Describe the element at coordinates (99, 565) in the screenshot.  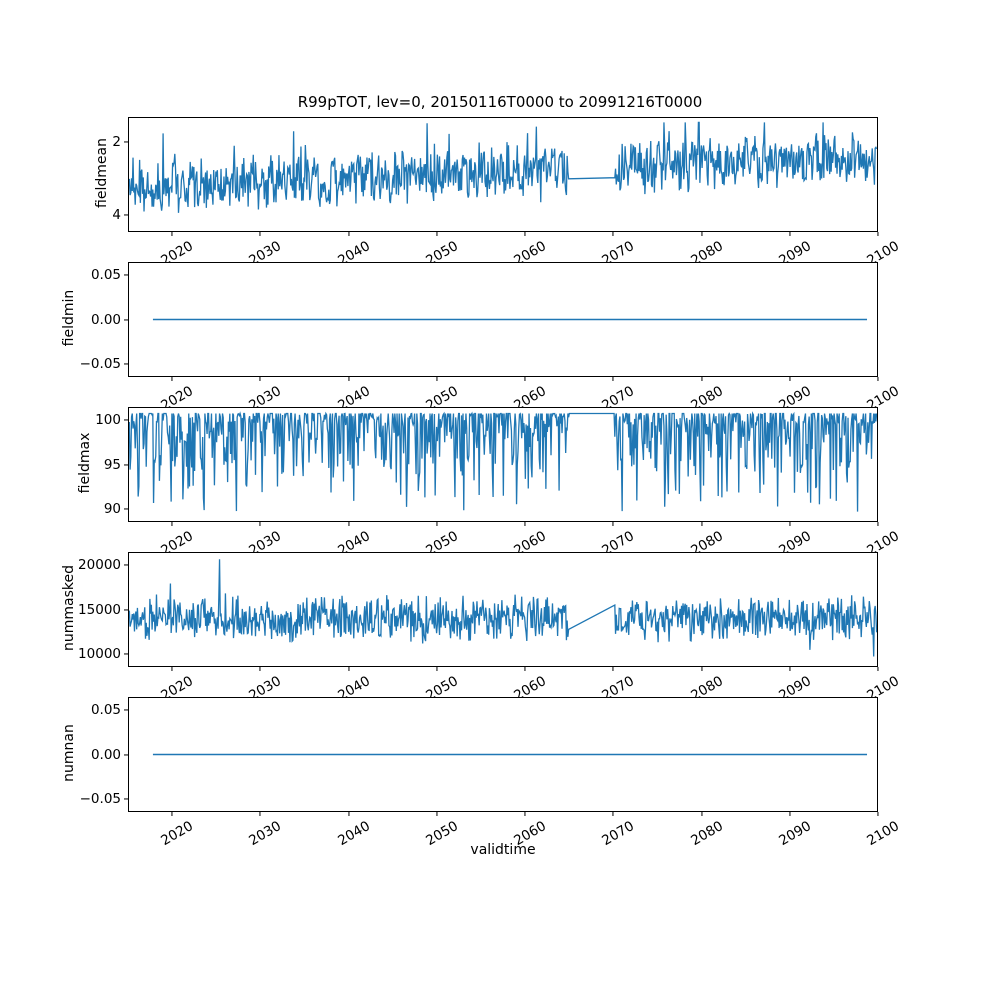
I see `ytick-label-nummasked: 20000` at that location.